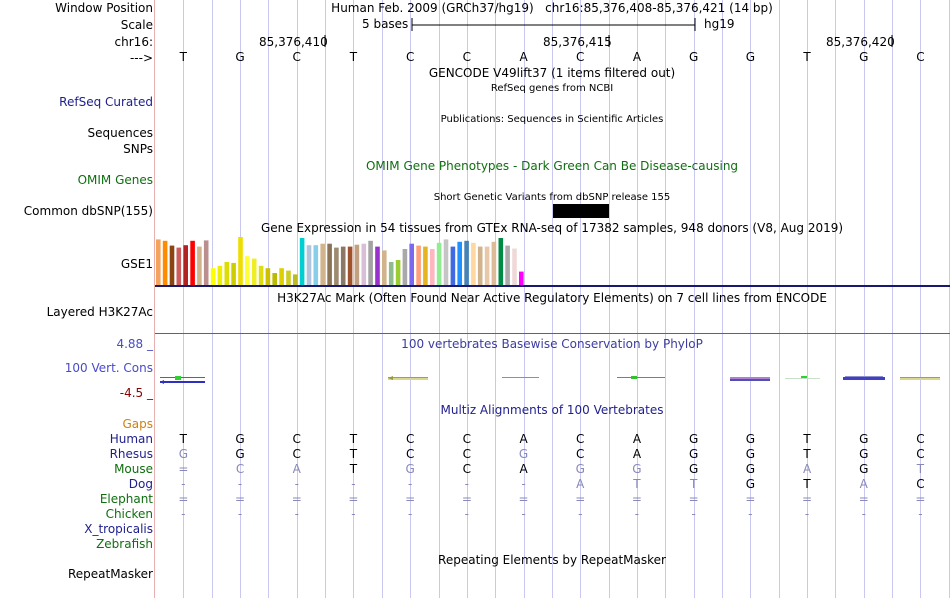 The height and width of the screenshot is (598, 950). I want to click on position-tick-label: 85,376,410, so click(293, 42).